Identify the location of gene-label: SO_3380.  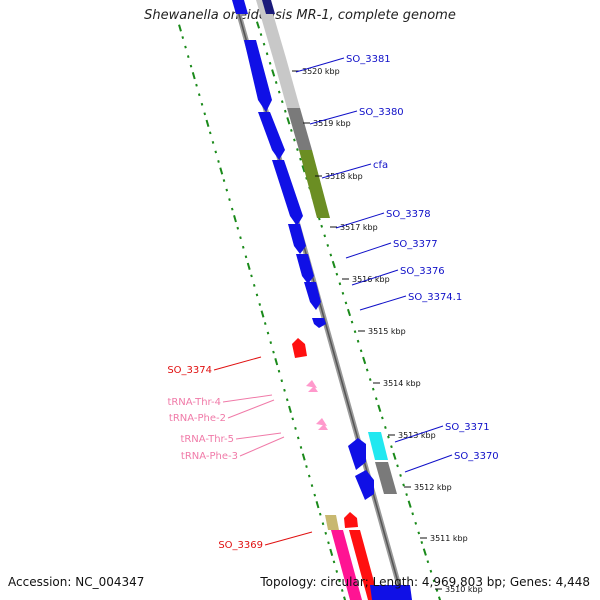
(381, 112).